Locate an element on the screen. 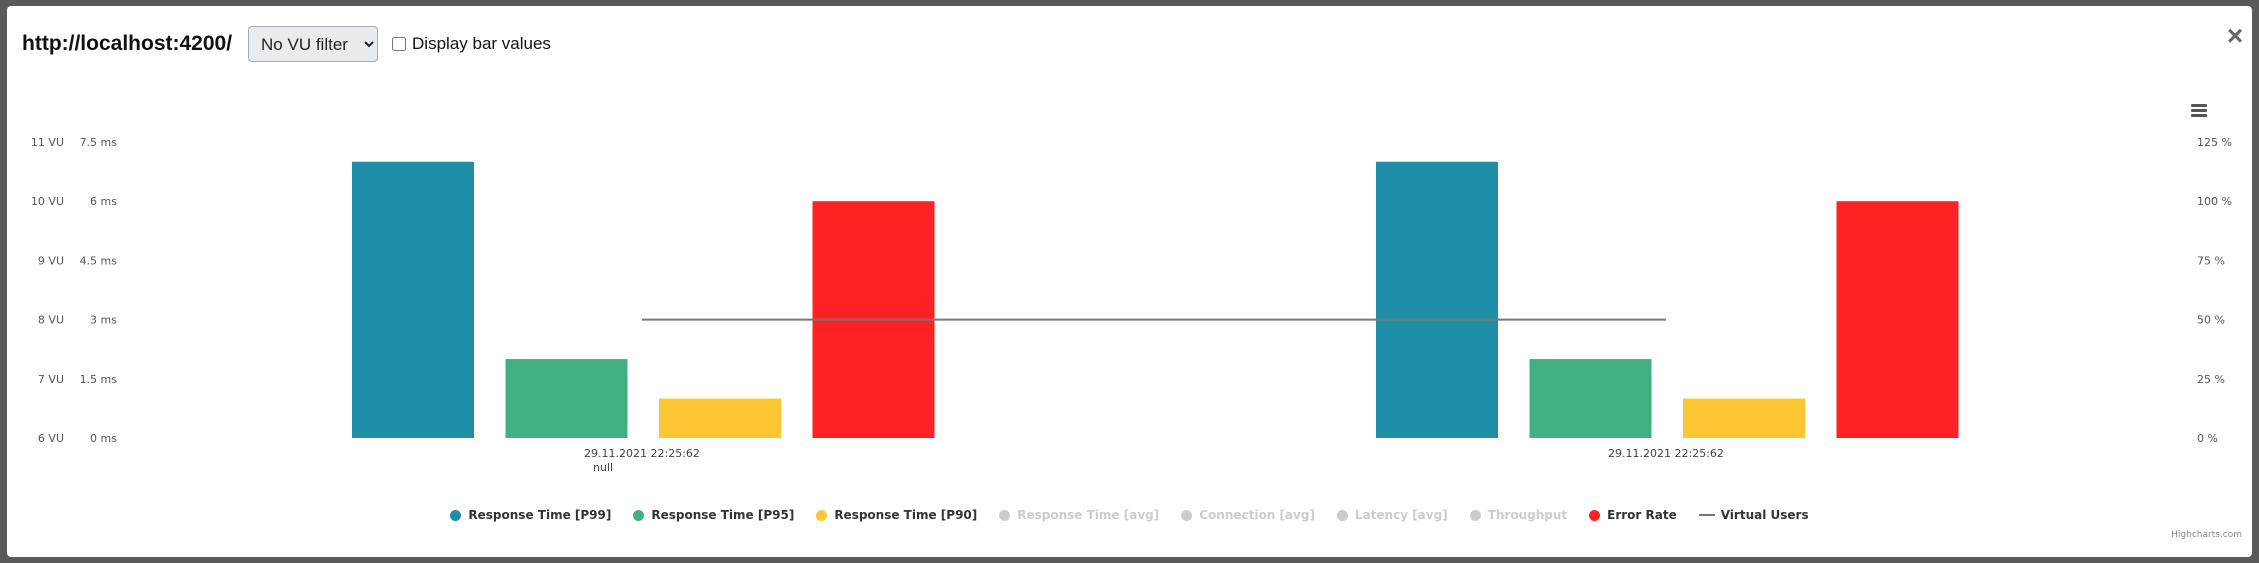 The height and width of the screenshot is (563, 2259). y-tick-percent: 75 % is located at coordinates (2211, 260).